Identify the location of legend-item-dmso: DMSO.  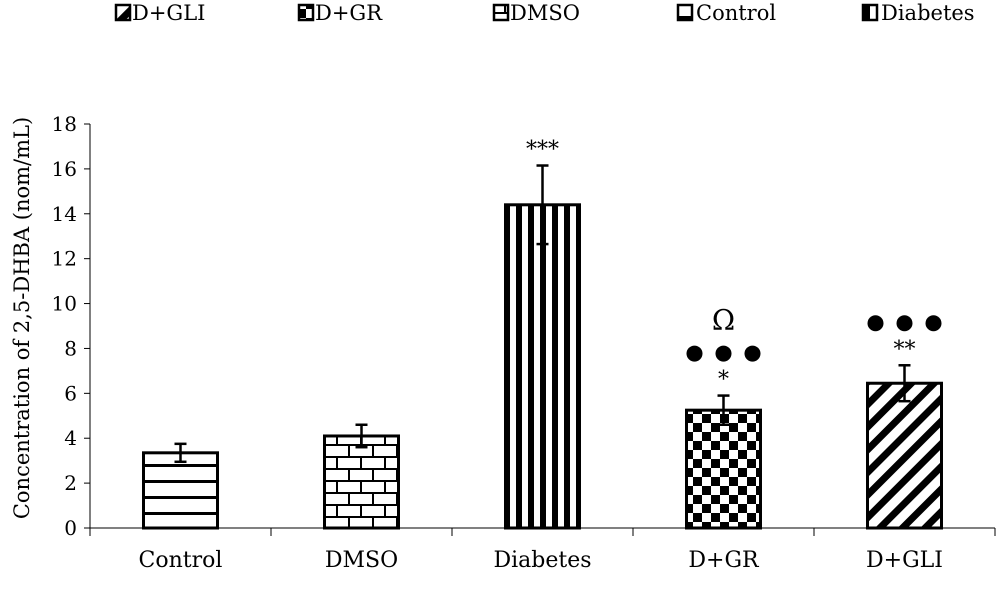
(536, 13).